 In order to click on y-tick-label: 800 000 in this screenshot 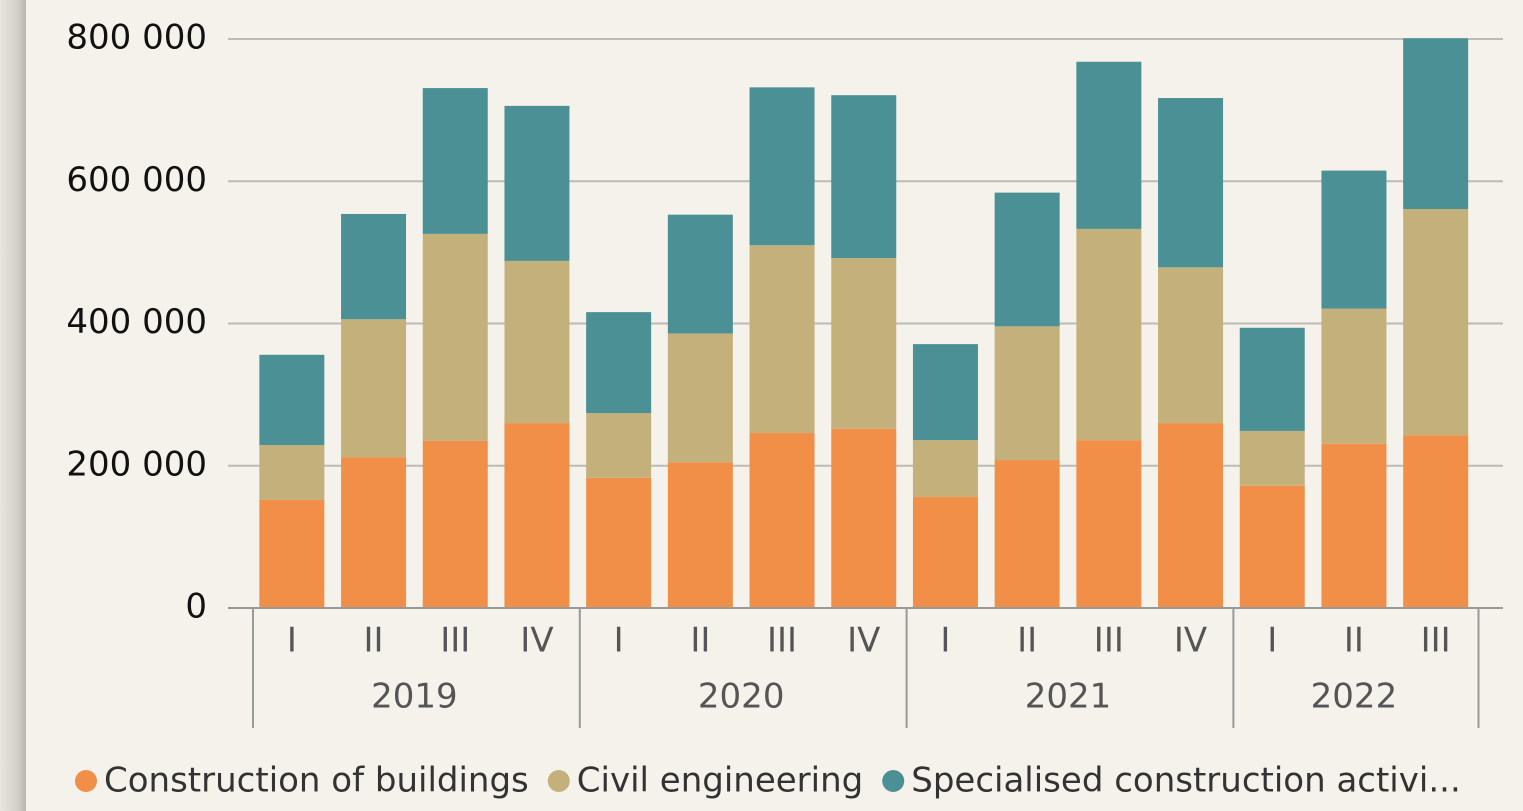, I will do `click(136, 38)`.